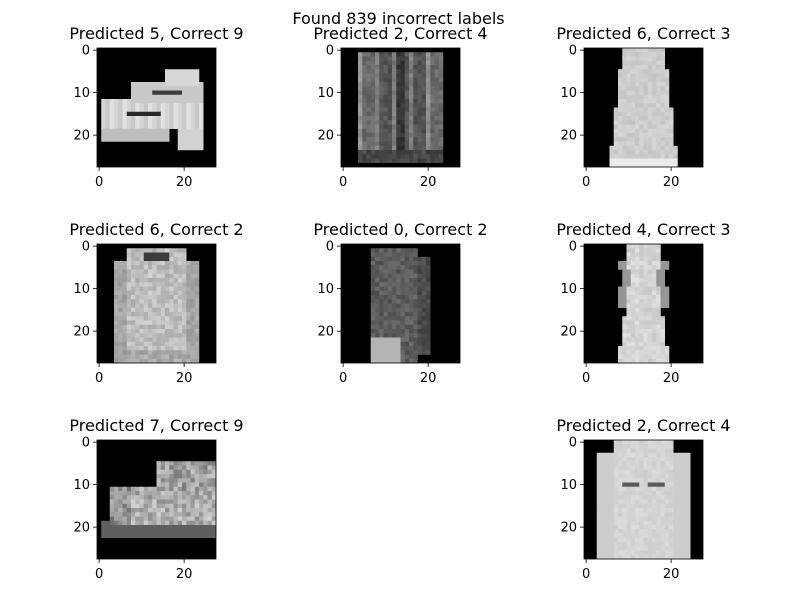 The width and height of the screenshot is (797, 608). What do you see at coordinates (156, 33) in the screenshot?
I see `subplot-title: Predicted 5, Correct 9` at bounding box center [156, 33].